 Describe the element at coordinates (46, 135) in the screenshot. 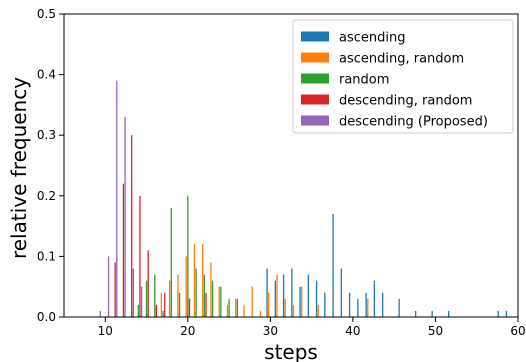

I see `y-tick-label: 0.3` at that location.